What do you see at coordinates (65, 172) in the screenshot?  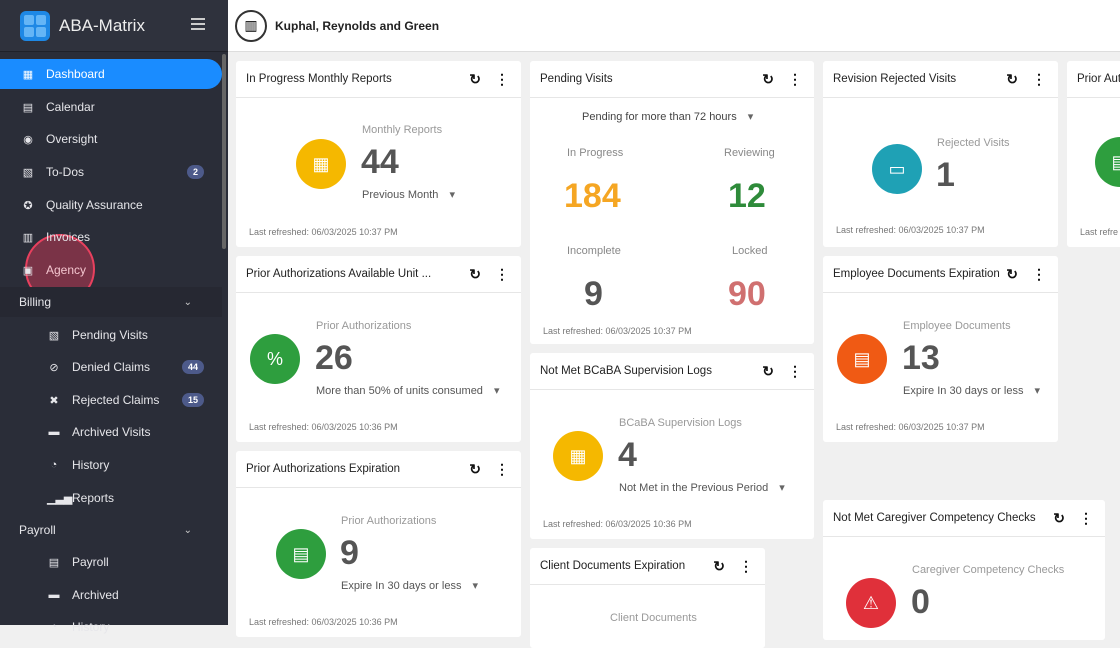 I see `label: To-Dos` at bounding box center [65, 172].